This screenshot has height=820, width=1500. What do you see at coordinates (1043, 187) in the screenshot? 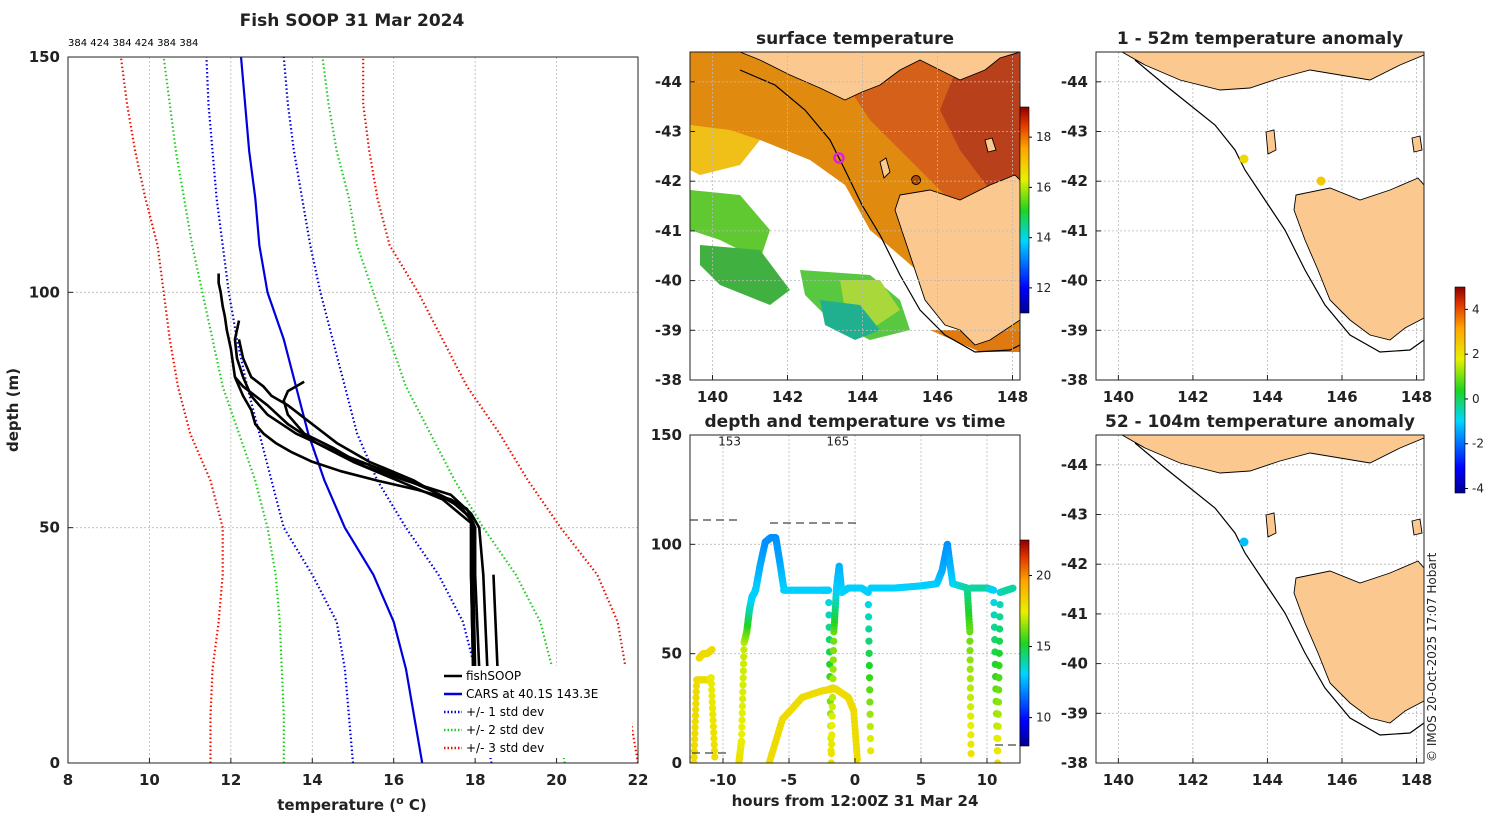
I see `sst-cbar-tick-label-2: 16` at bounding box center [1043, 187].